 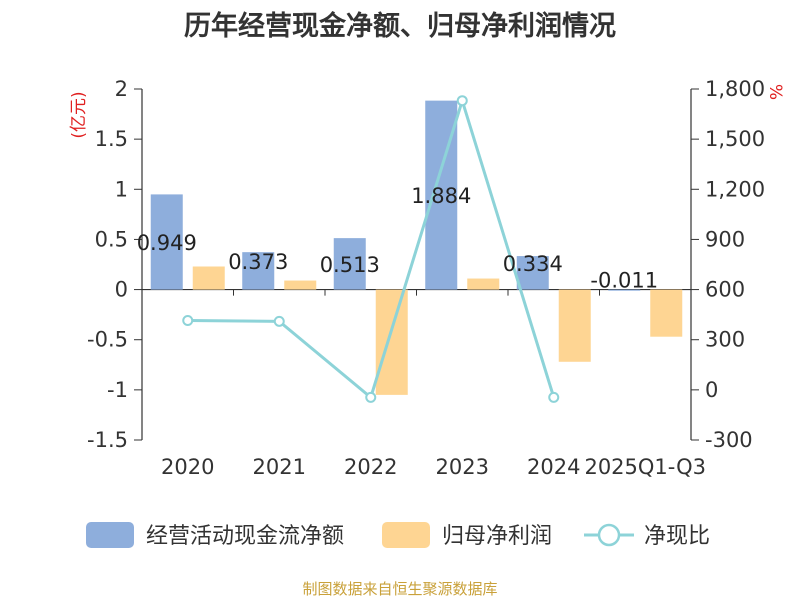 I want to click on category-label: 2023, so click(x=462, y=467).